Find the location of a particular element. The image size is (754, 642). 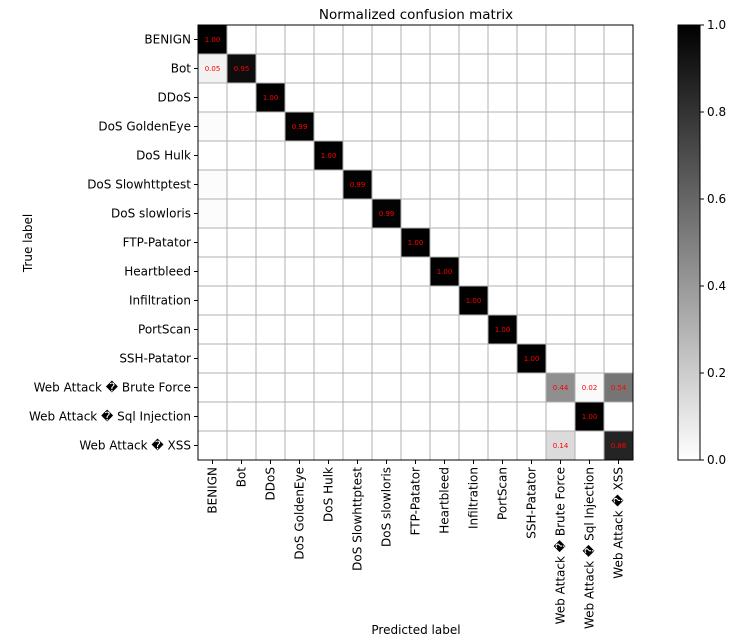

cell-value-label: 0.54 is located at coordinates (619, 388).